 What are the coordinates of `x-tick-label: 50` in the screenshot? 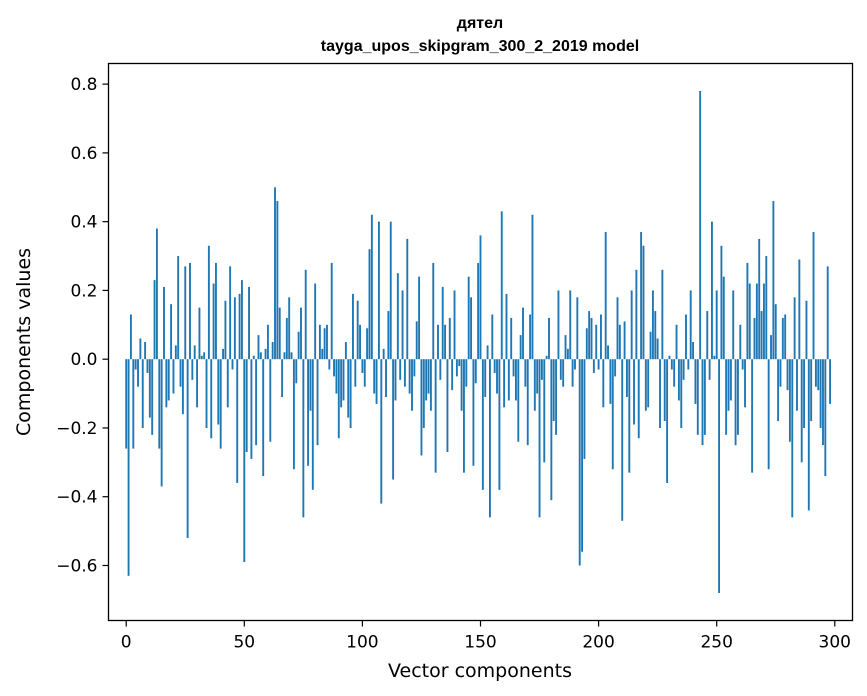 It's located at (244, 643).